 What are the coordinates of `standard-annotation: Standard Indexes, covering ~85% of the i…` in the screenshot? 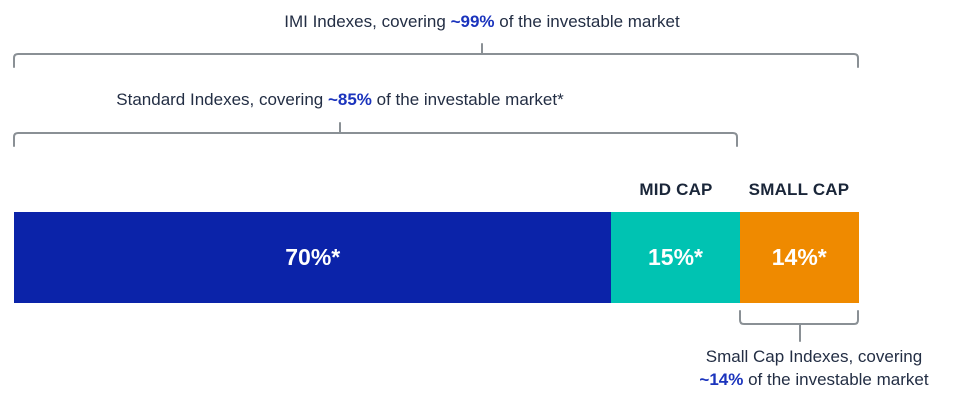 It's located at (340, 100).